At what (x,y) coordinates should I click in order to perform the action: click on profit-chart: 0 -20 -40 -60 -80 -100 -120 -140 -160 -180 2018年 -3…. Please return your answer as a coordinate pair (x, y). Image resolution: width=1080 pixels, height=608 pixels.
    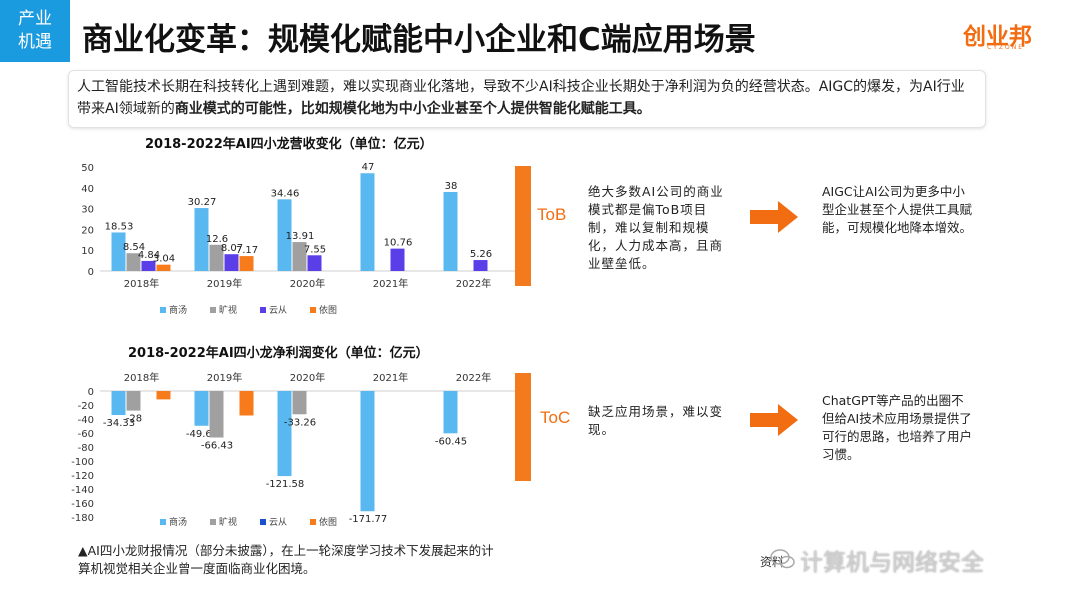
    Looking at the image, I should click on (293, 449).